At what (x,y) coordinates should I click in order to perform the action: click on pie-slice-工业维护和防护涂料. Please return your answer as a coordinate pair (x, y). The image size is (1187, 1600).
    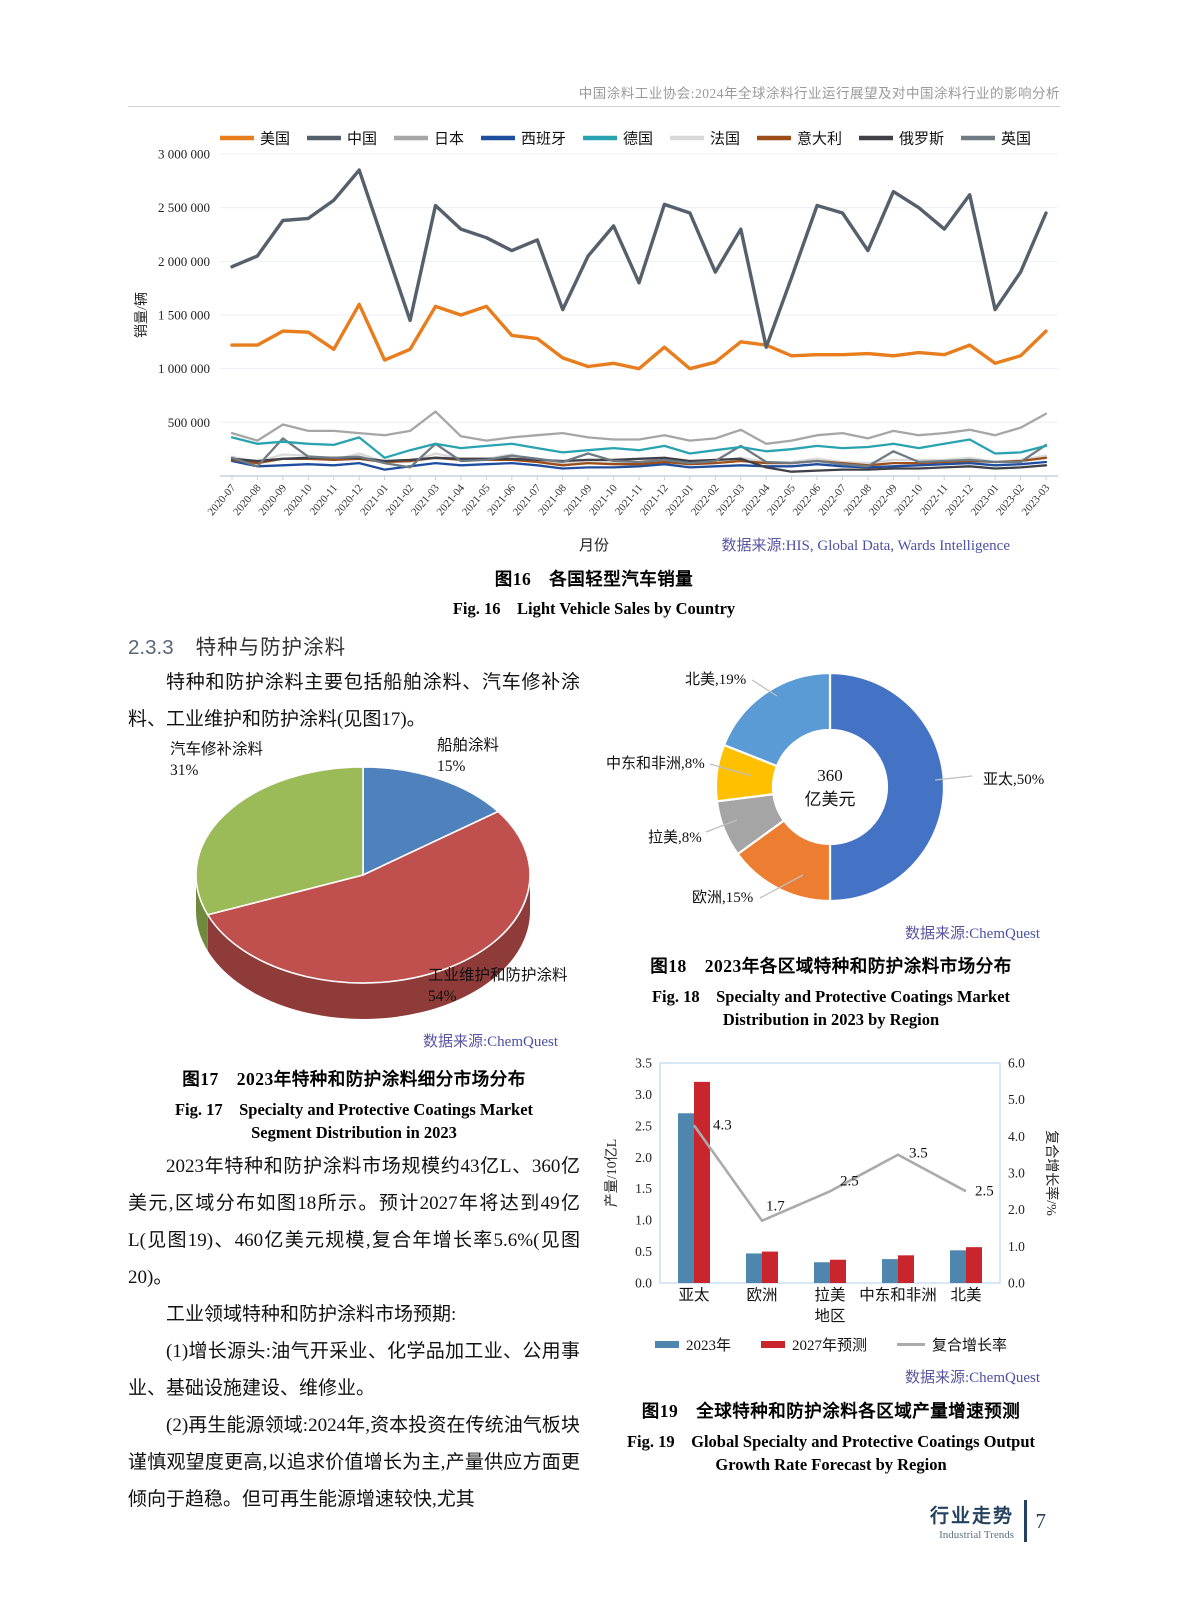
    Looking at the image, I should click on (368, 897).